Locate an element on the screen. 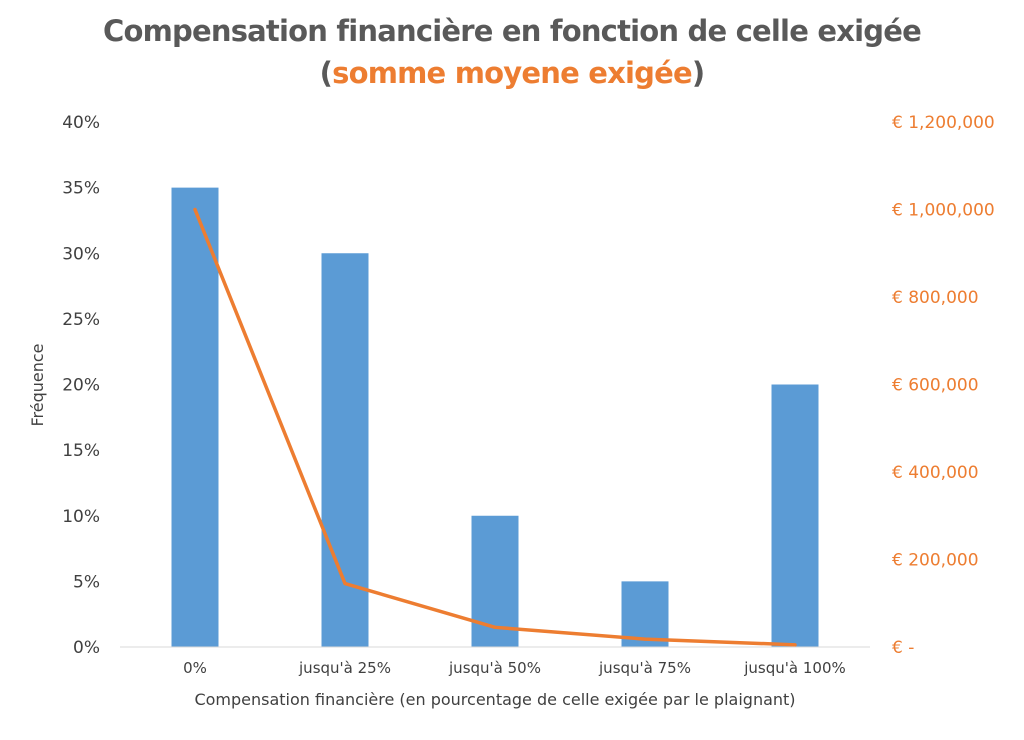 This screenshot has height=740, width=1024. y2-tick-label-4: € 800,000 is located at coordinates (935, 298).